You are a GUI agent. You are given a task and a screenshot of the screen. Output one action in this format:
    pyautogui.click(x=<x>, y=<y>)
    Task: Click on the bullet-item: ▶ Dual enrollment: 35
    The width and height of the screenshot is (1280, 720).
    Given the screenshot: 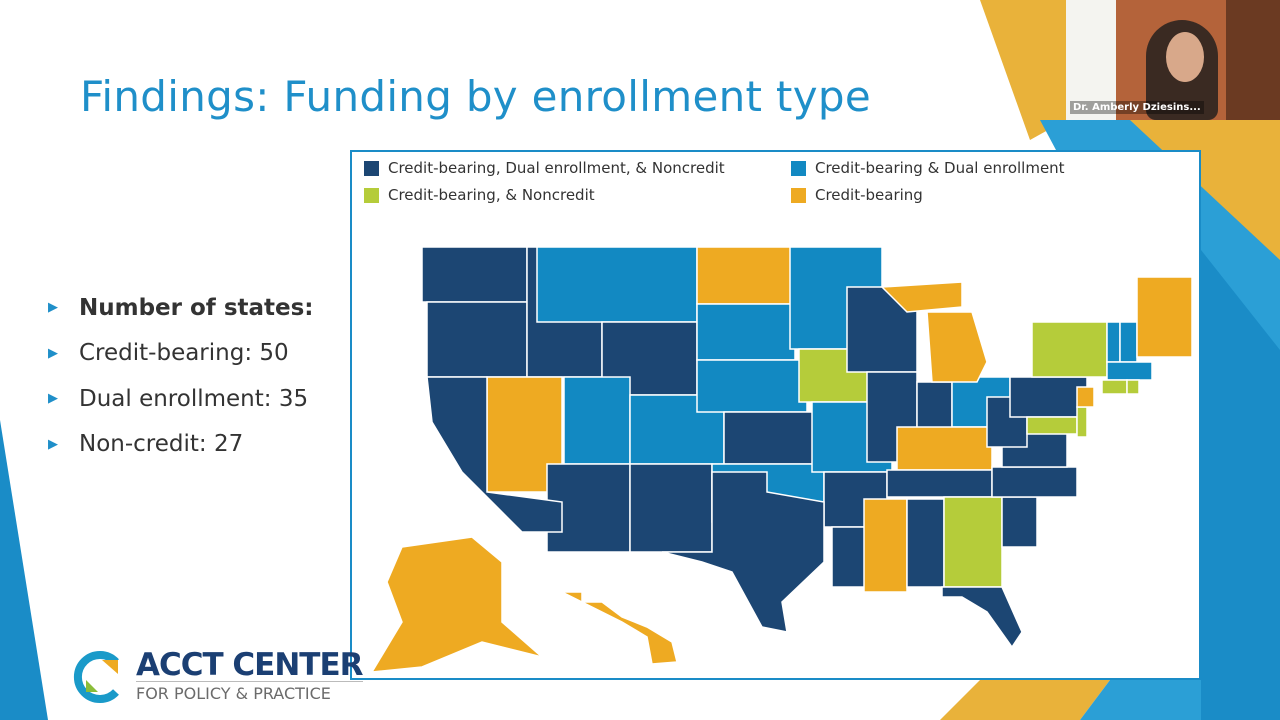 What is the action you would take?
    pyautogui.click(x=181, y=399)
    